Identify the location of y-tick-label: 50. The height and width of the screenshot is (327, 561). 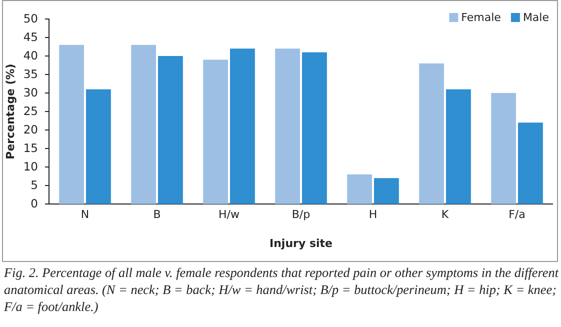
(30, 19).